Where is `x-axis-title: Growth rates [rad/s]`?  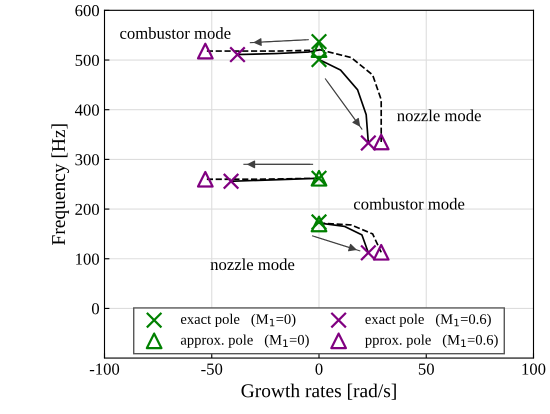
x-axis-title: Growth rates [rad/s] is located at coordinates (319, 392).